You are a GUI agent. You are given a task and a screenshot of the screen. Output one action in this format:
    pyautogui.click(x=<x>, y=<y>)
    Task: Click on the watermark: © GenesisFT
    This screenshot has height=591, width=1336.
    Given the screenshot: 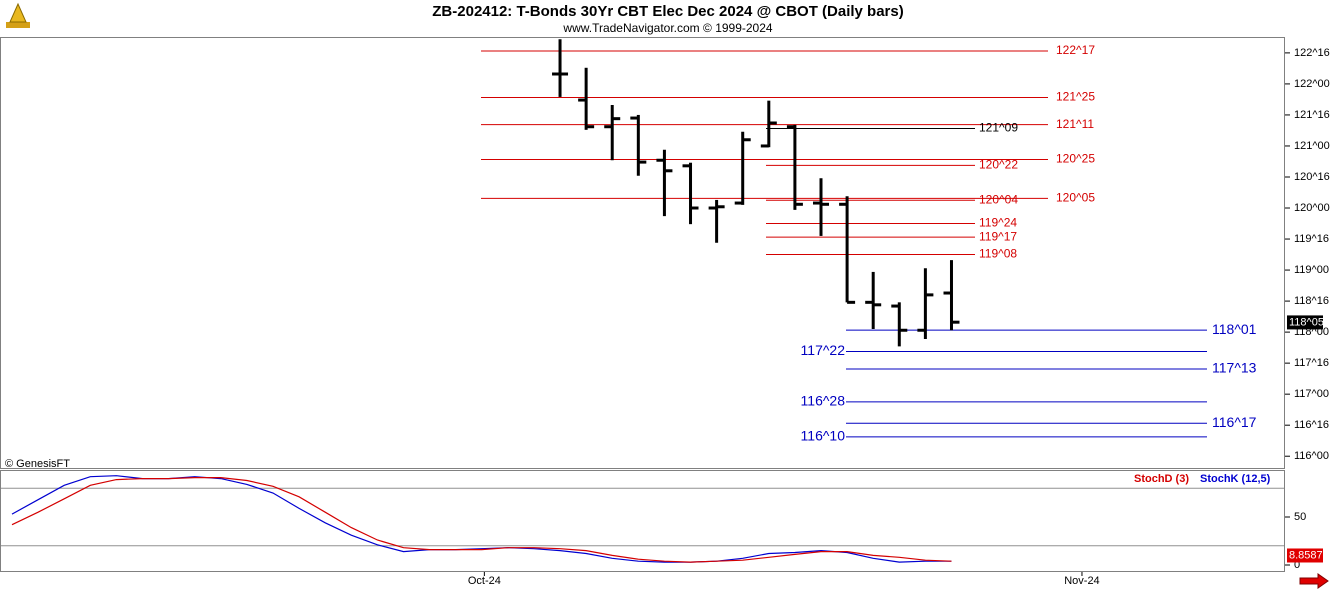 What is the action you would take?
    pyautogui.click(x=37, y=464)
    